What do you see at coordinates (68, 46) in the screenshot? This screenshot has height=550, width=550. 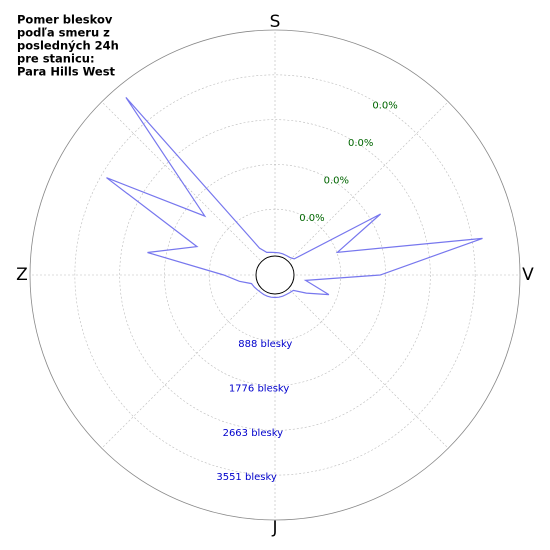 I see `title-line: posledných 24h` at bounding box center [68, 46].